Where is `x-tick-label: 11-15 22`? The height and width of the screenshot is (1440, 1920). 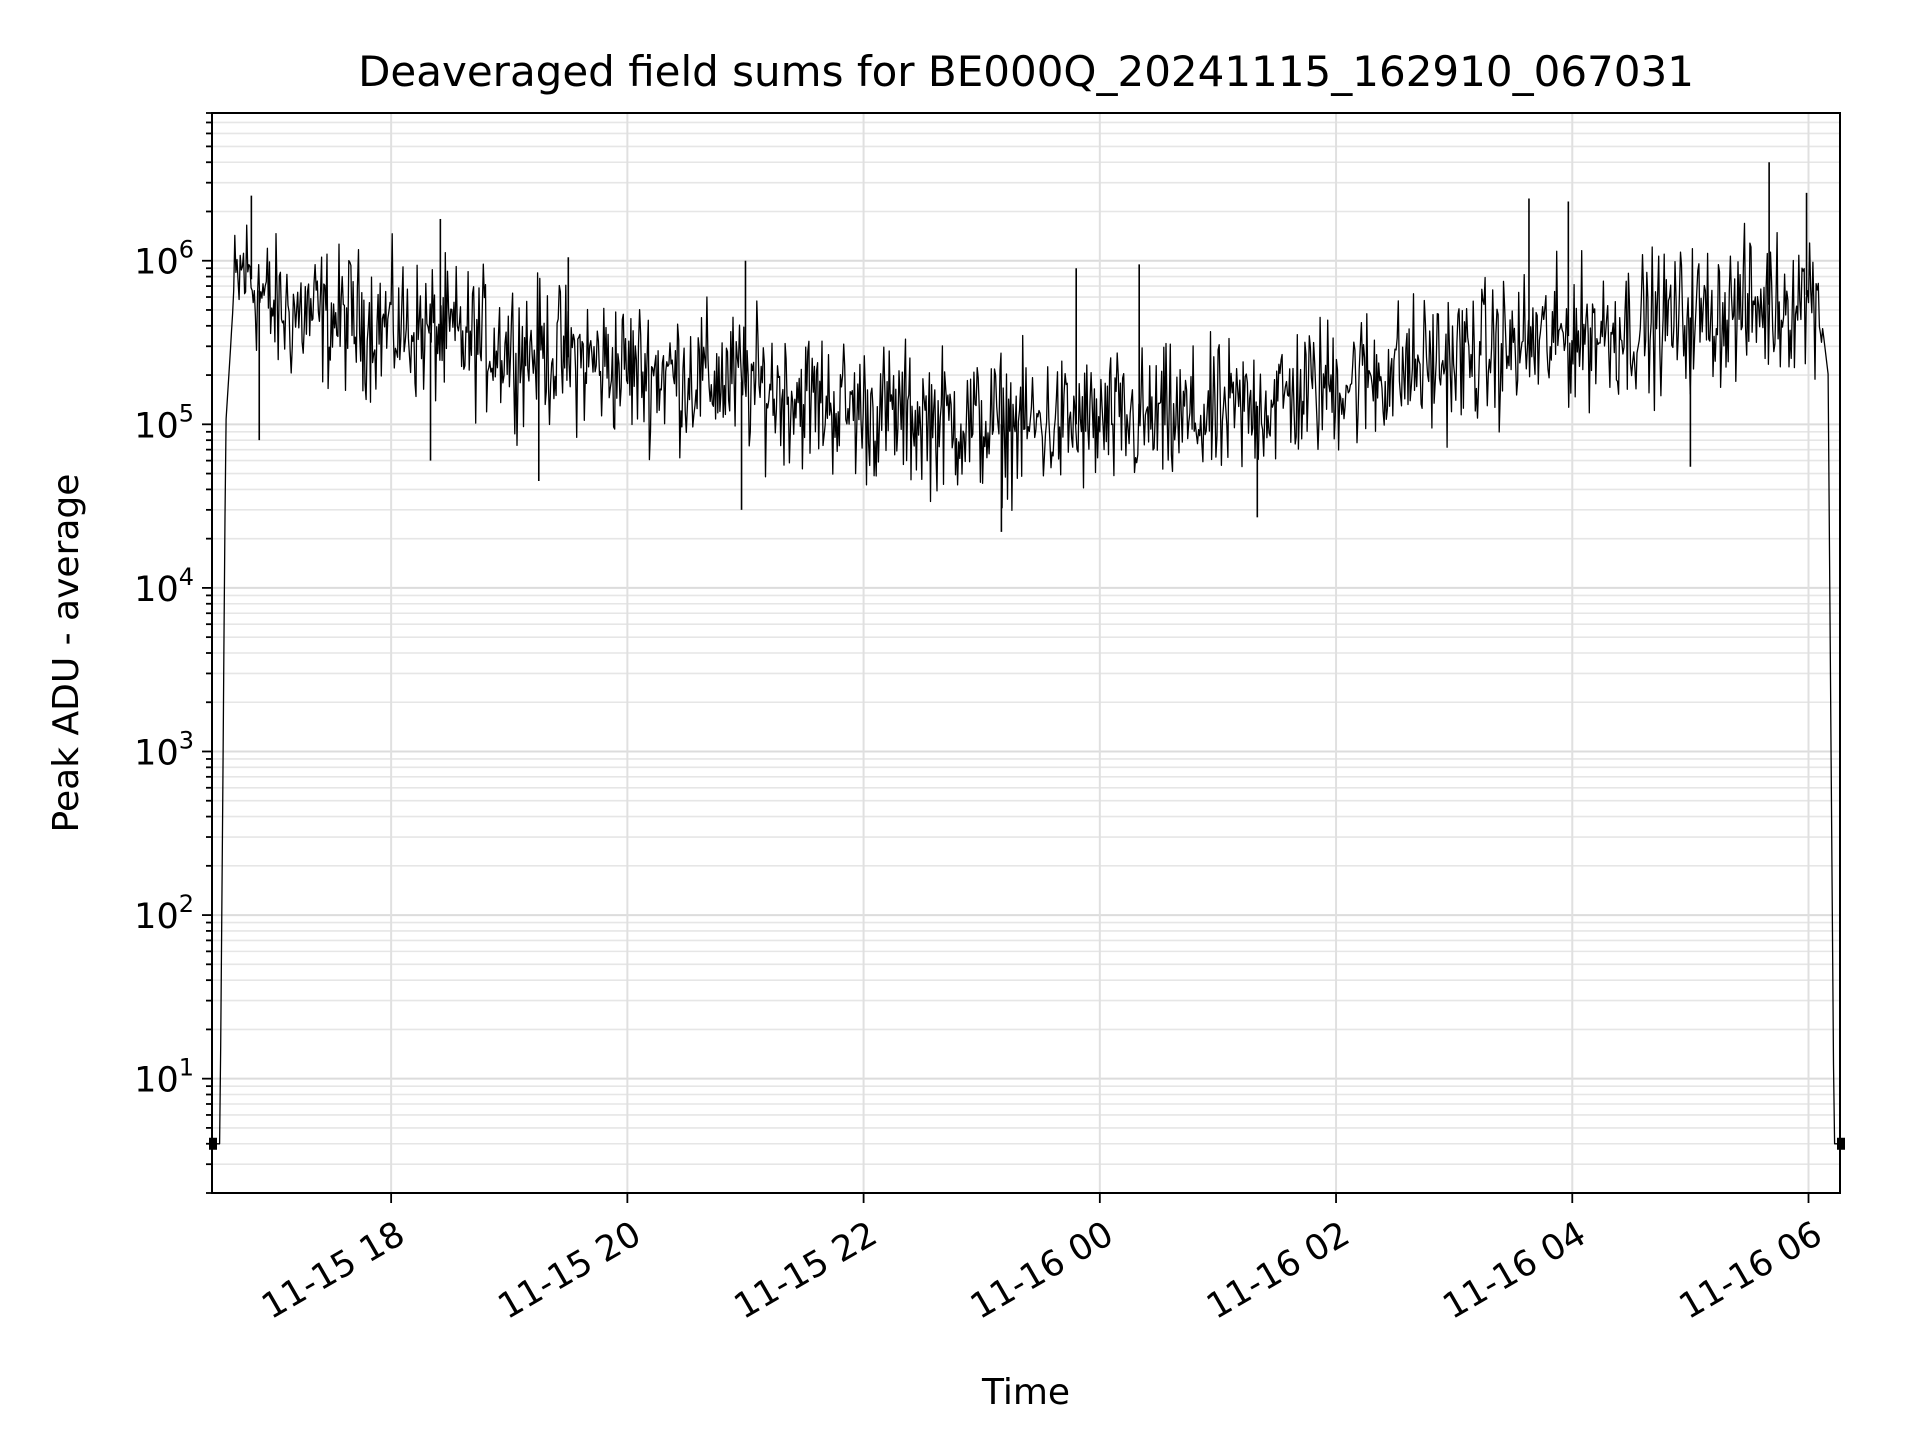 x-tick-label: 11-15 22 is located at coordinates (806, 1270).